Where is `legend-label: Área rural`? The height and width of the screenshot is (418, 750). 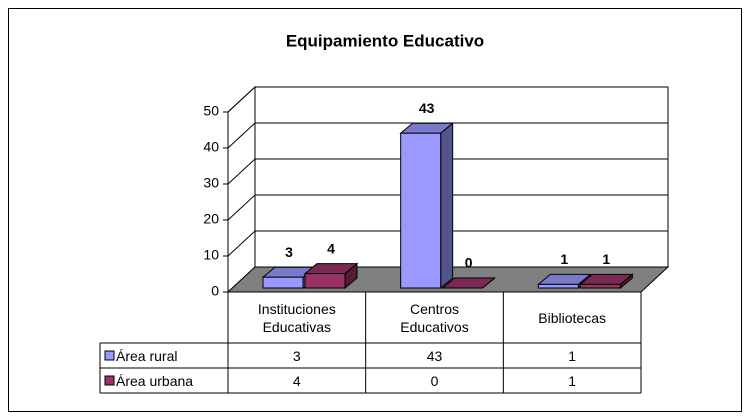 legend-label: Área rural is located at coordinates (147, 355).